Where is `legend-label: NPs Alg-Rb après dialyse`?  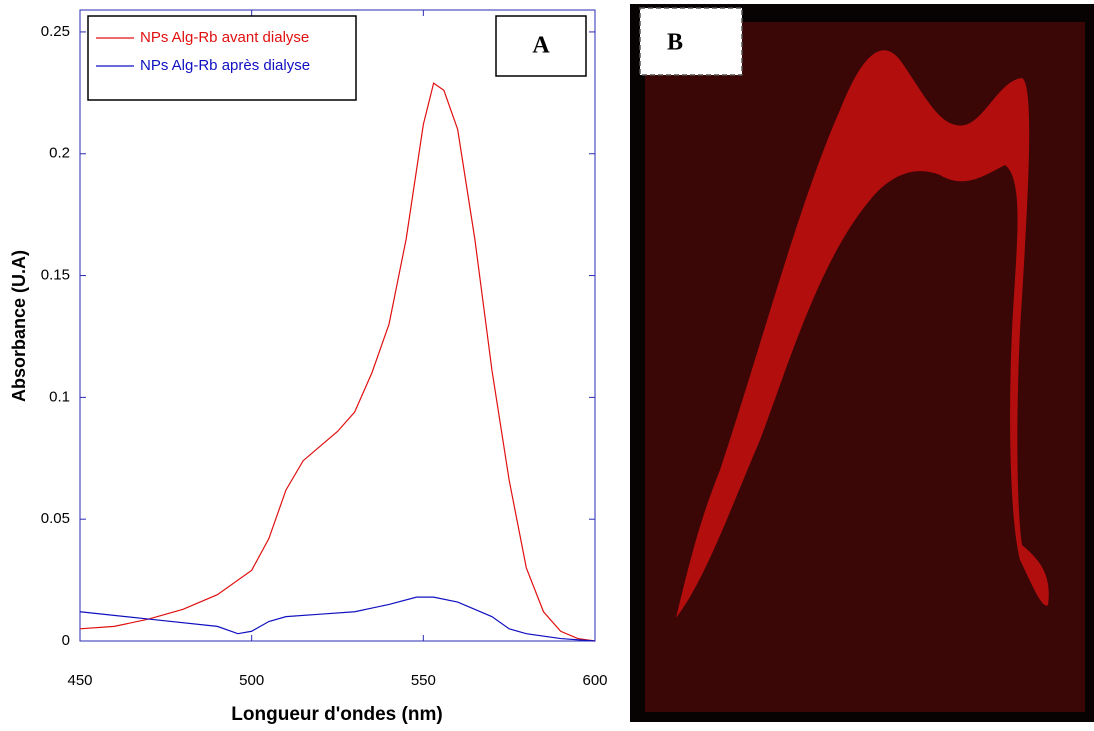 legend-label: NPs Alg-Rb après dialyse is located at coordinates (225, 65).